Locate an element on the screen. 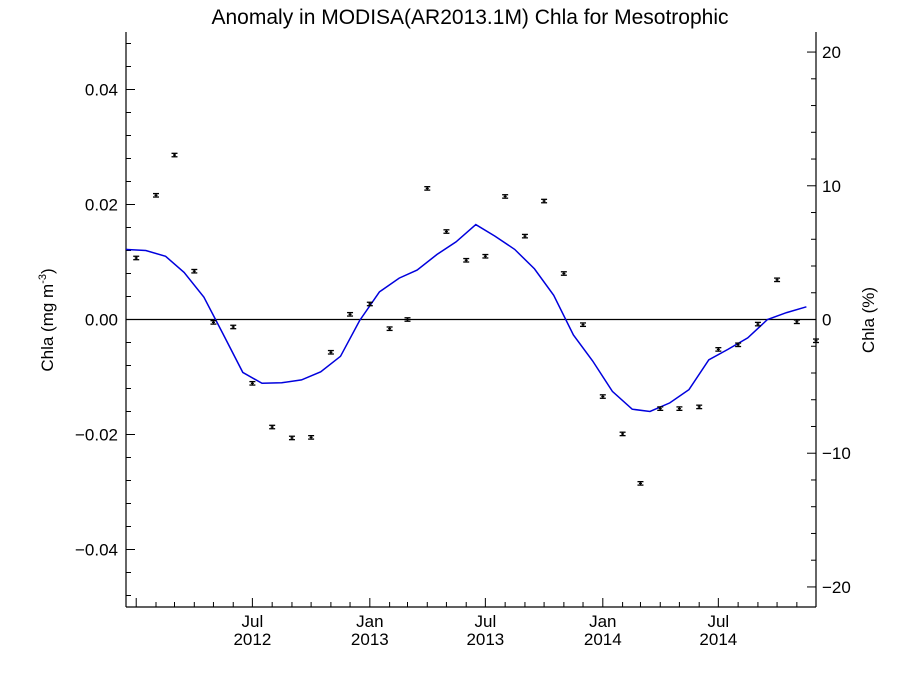 Image resolution: width=900 pixels, height=675 pixels. x-tick-year-label: 2012 is located at coordinates (252, 639).